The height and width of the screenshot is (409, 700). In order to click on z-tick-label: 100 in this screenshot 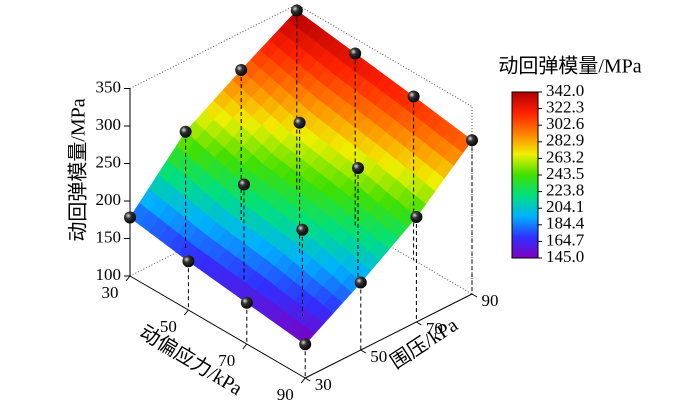, I will do `click(109, 274)`.